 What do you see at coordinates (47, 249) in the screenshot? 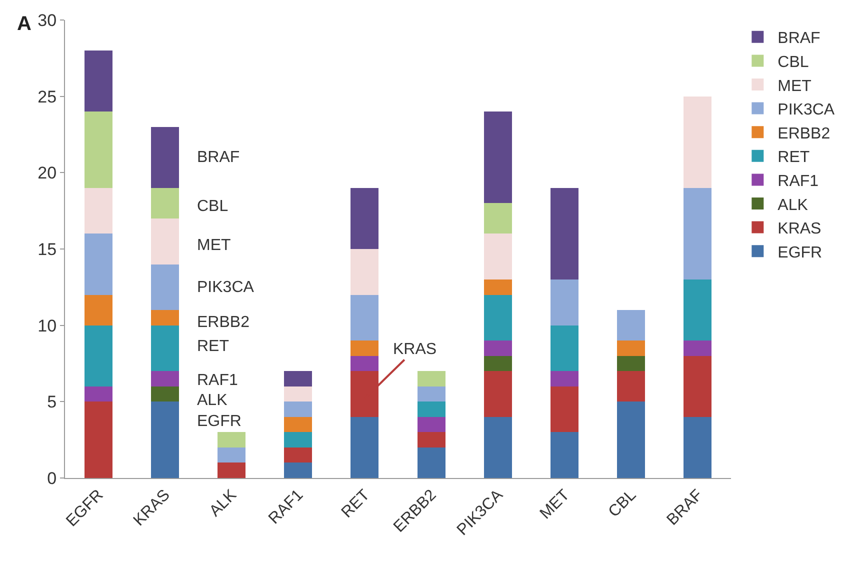
I see `y-tick-label: 15` at bounding box center [47, 249].